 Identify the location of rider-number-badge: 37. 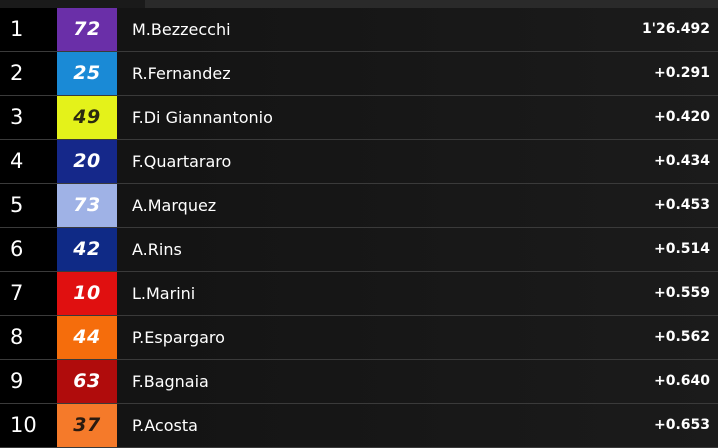
(87, 425).